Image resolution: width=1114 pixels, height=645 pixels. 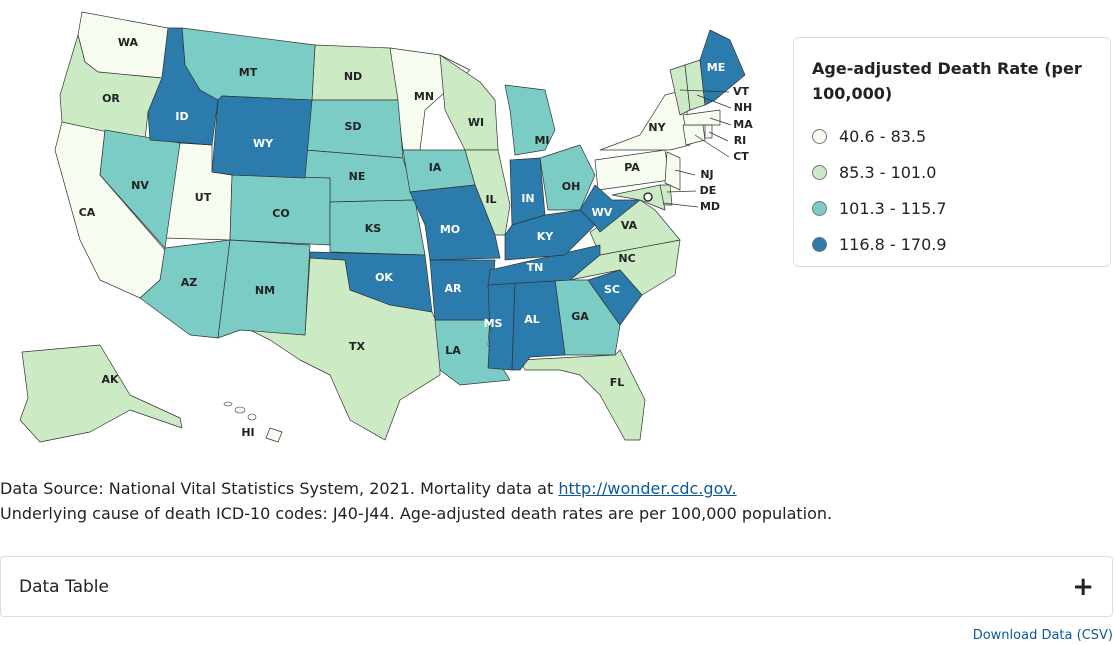 What do you see at coordinates (181, 116) in the screenshot?
I see `state-label: ID` at bounding box center [181, 116].